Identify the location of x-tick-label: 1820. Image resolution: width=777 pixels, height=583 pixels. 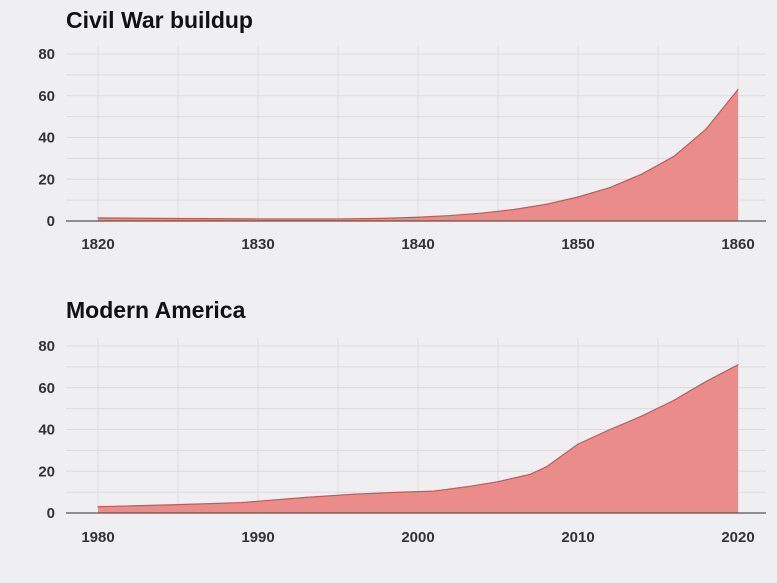
(97, 244).